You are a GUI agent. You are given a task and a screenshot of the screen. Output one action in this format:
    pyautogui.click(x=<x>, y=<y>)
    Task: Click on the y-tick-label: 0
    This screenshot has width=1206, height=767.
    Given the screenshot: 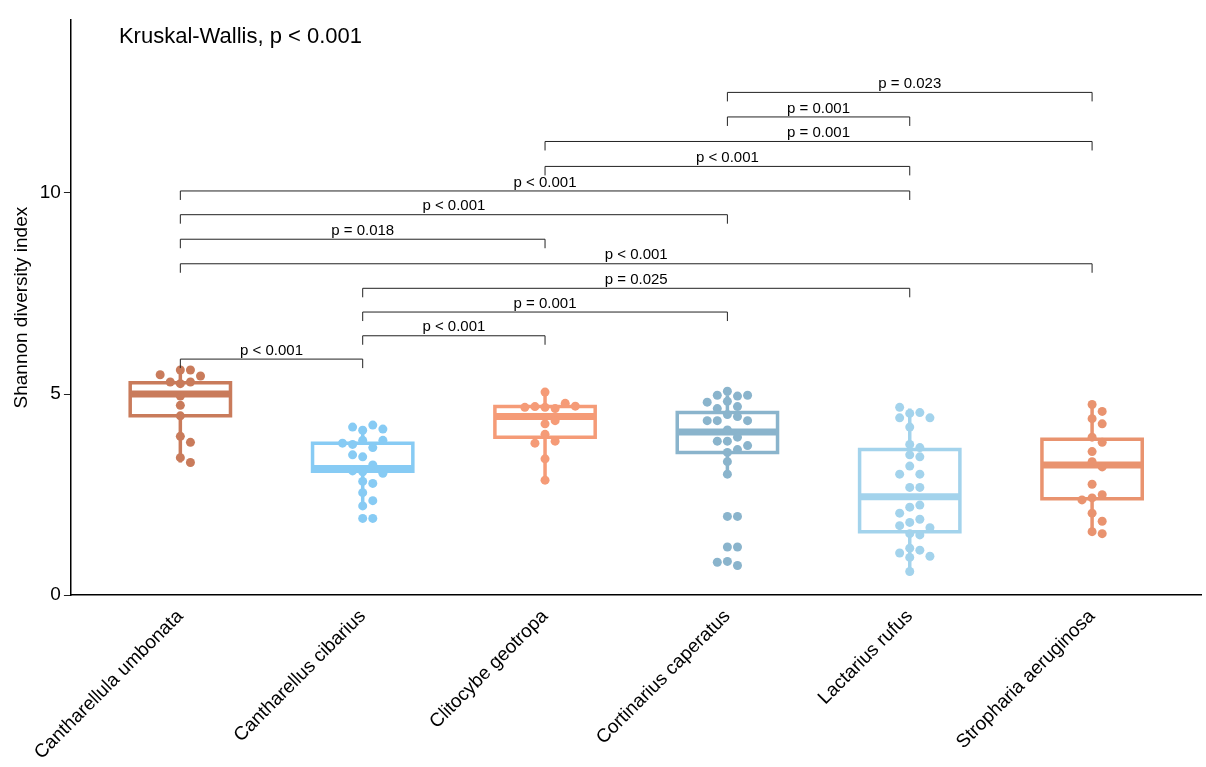 What is the action you would take?
    pyautogui.click(x=55, y=594)
    